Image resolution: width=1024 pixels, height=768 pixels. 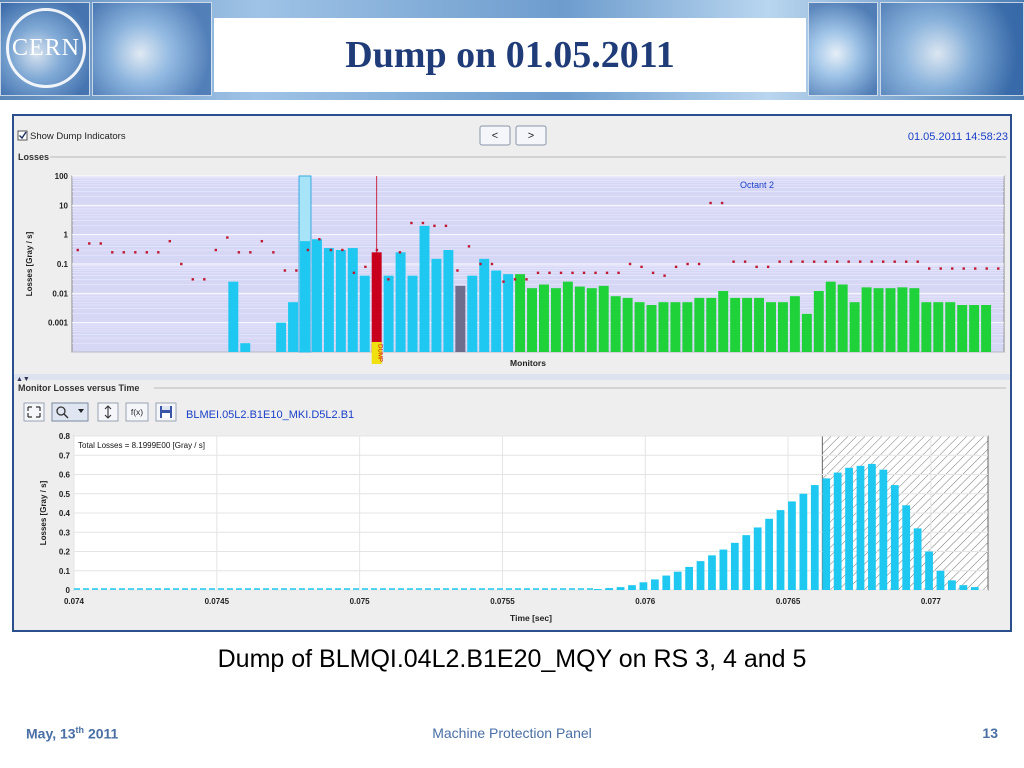 What do you see at coordinates (46, 48) in the screenshot?
I see `cern-logo: CERN` at bounding box center [46, 48].